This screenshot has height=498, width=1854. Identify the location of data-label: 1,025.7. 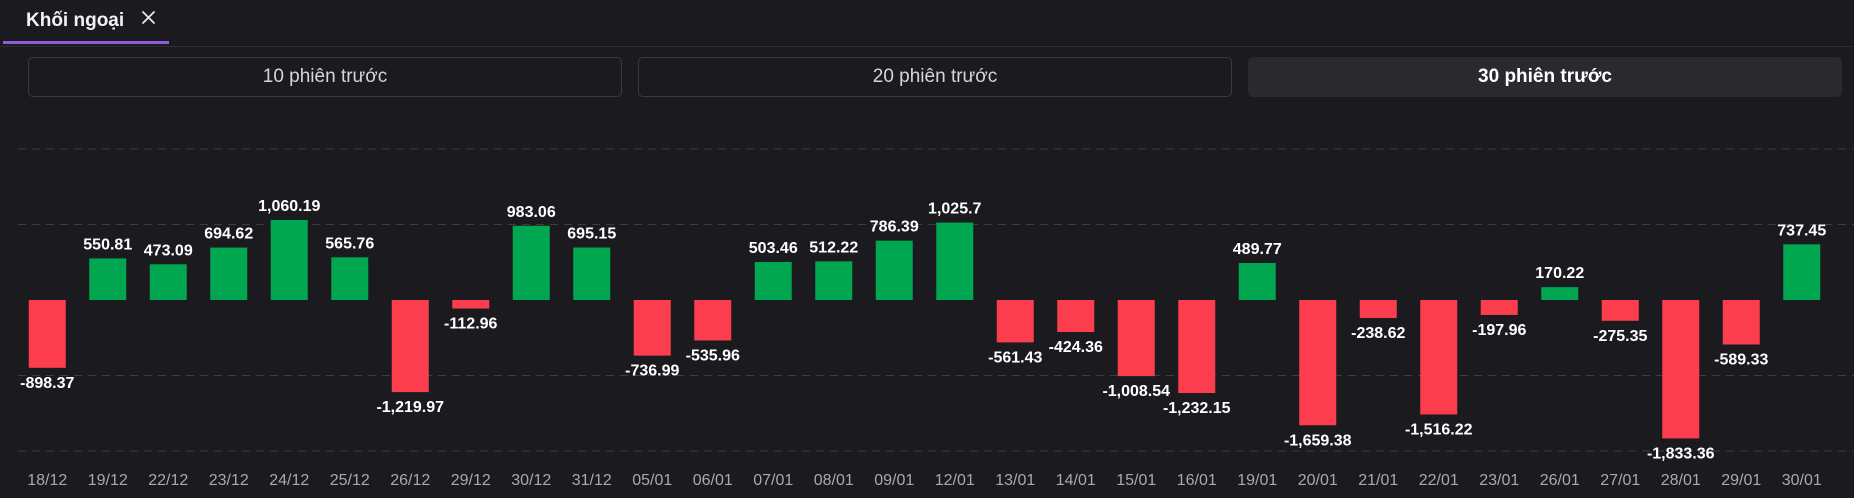
(954, 209).